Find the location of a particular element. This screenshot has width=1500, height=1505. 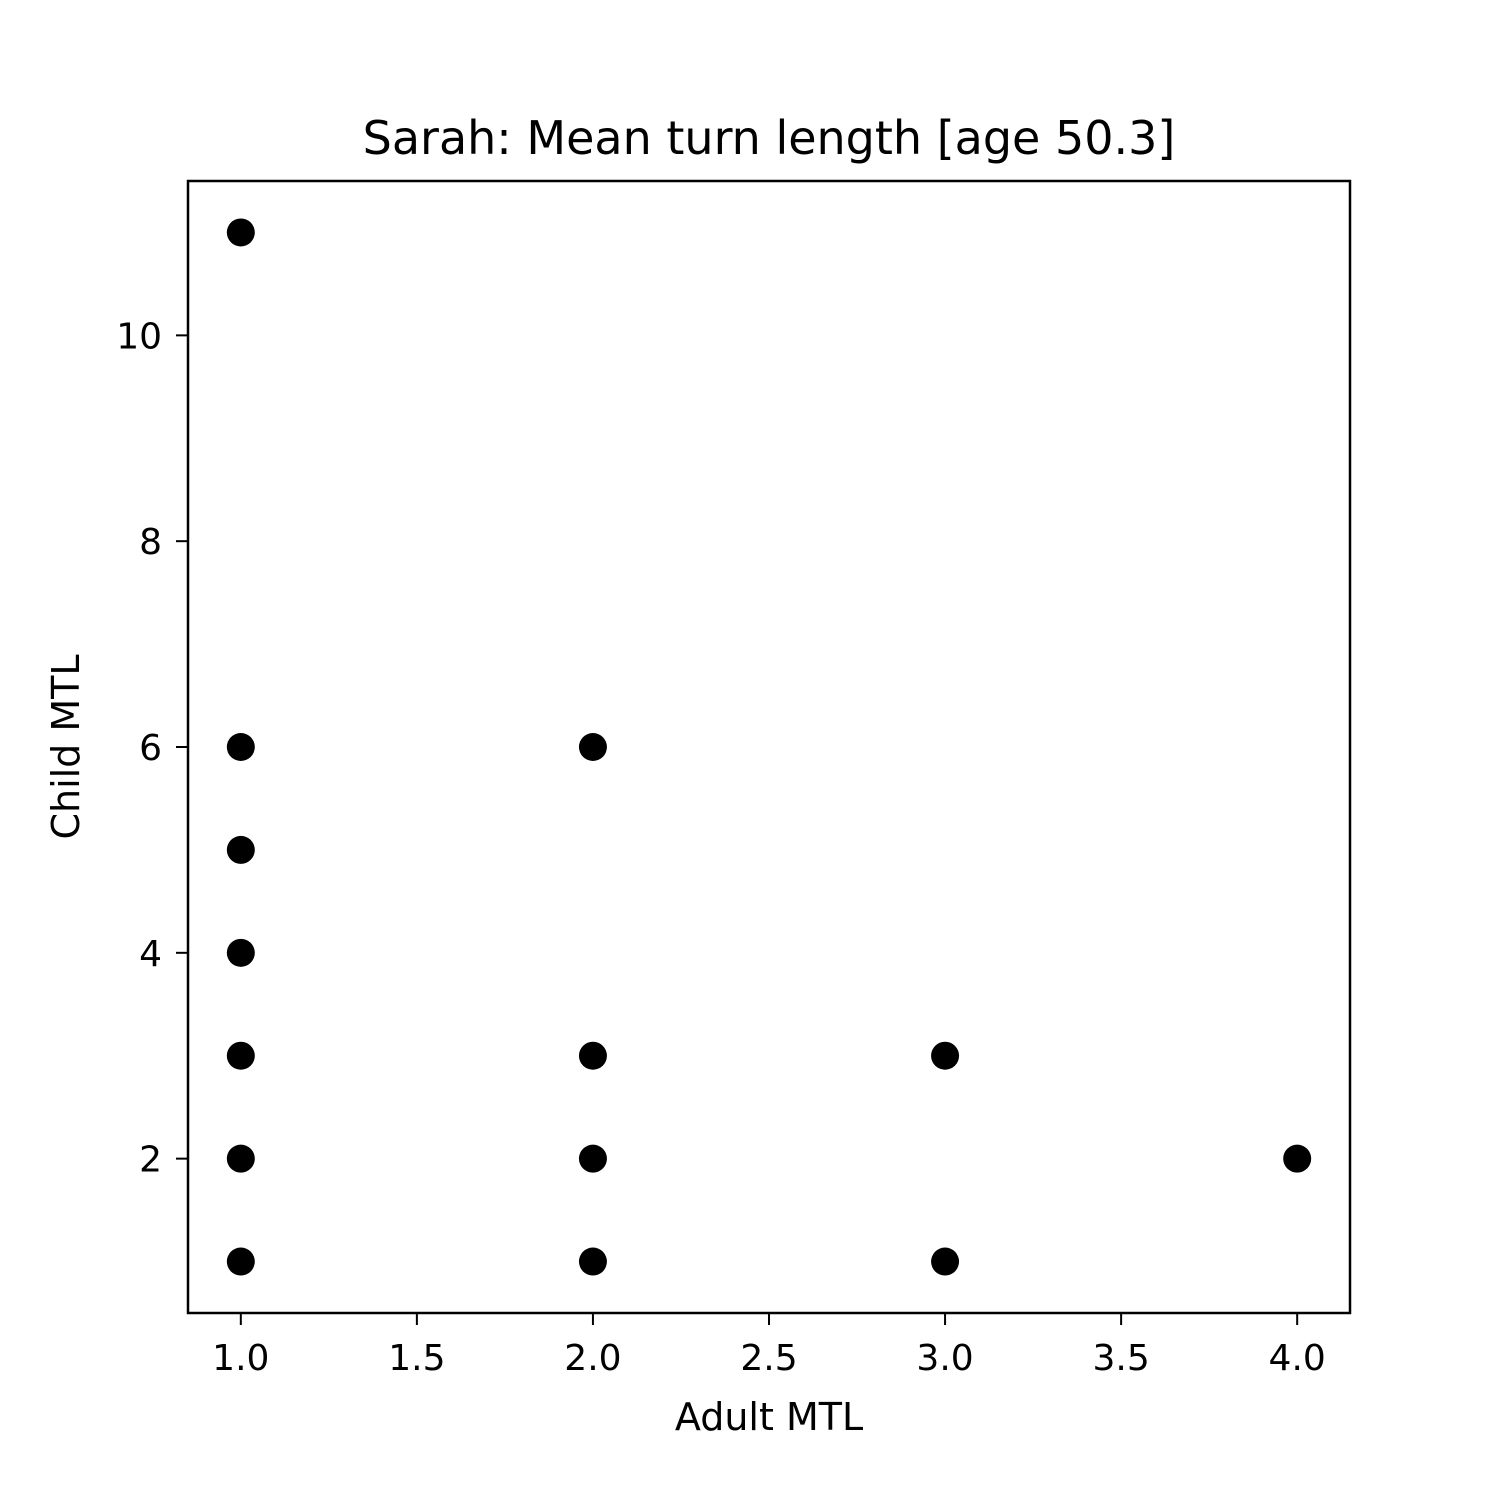

x-tick-label: 4.0 is located at coordinates (1297, 1358).